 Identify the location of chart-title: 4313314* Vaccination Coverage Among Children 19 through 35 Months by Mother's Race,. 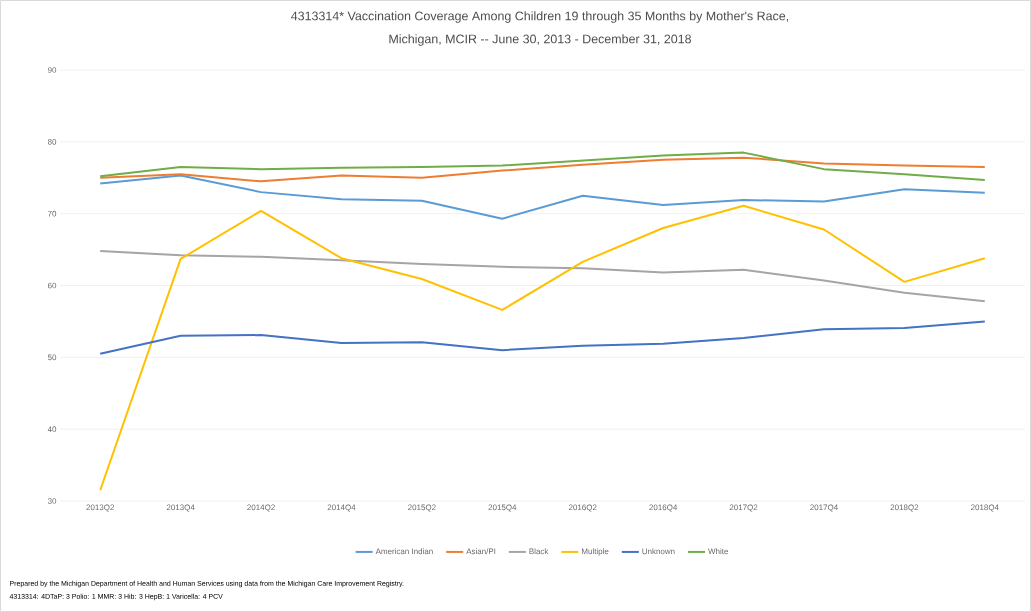
(540, 17).